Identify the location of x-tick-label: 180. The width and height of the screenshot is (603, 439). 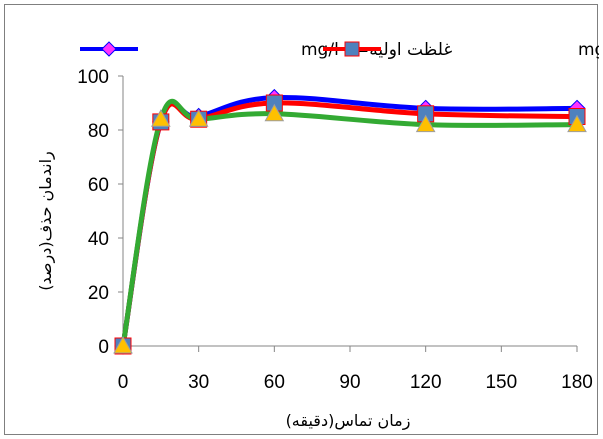
(577, 382).